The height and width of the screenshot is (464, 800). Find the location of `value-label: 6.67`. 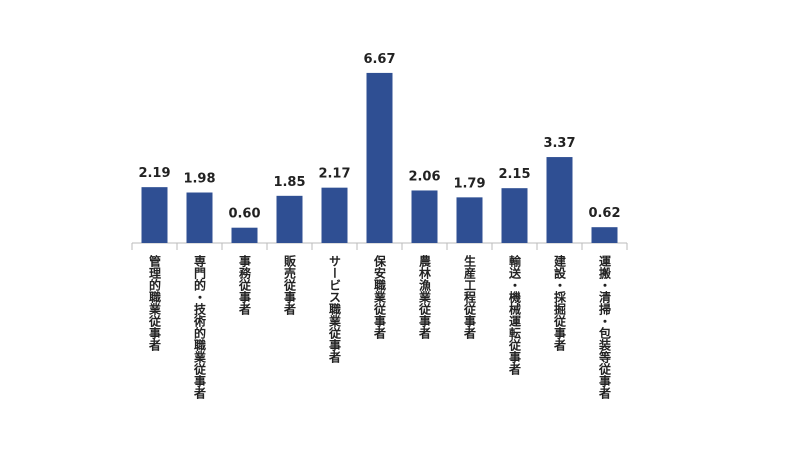

value-label: 6.67 is located at coordinates (379, 59).